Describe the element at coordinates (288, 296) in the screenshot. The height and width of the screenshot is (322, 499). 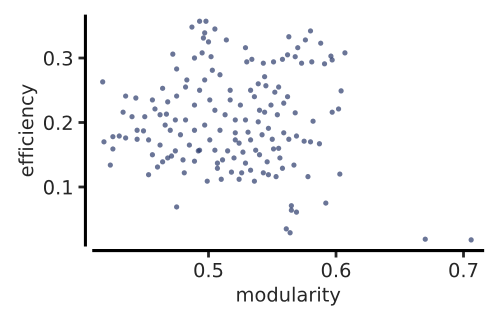
I see `x-axis-title: modularity` at that location.